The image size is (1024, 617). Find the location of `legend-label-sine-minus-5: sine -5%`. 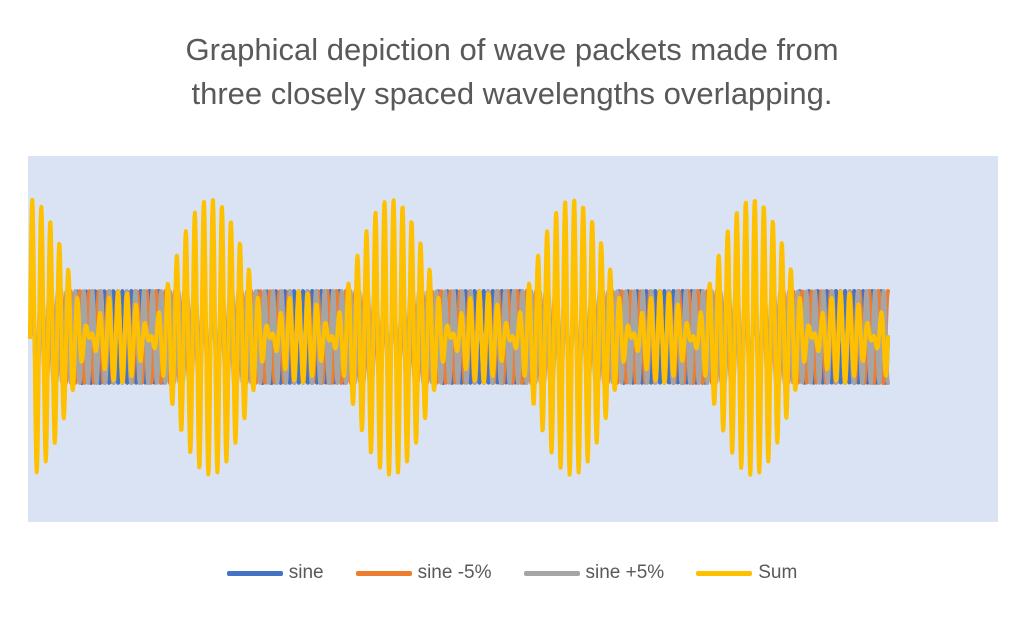

legend-label-sine-minus-5: sine -5% is located at coordinates (454, 572).